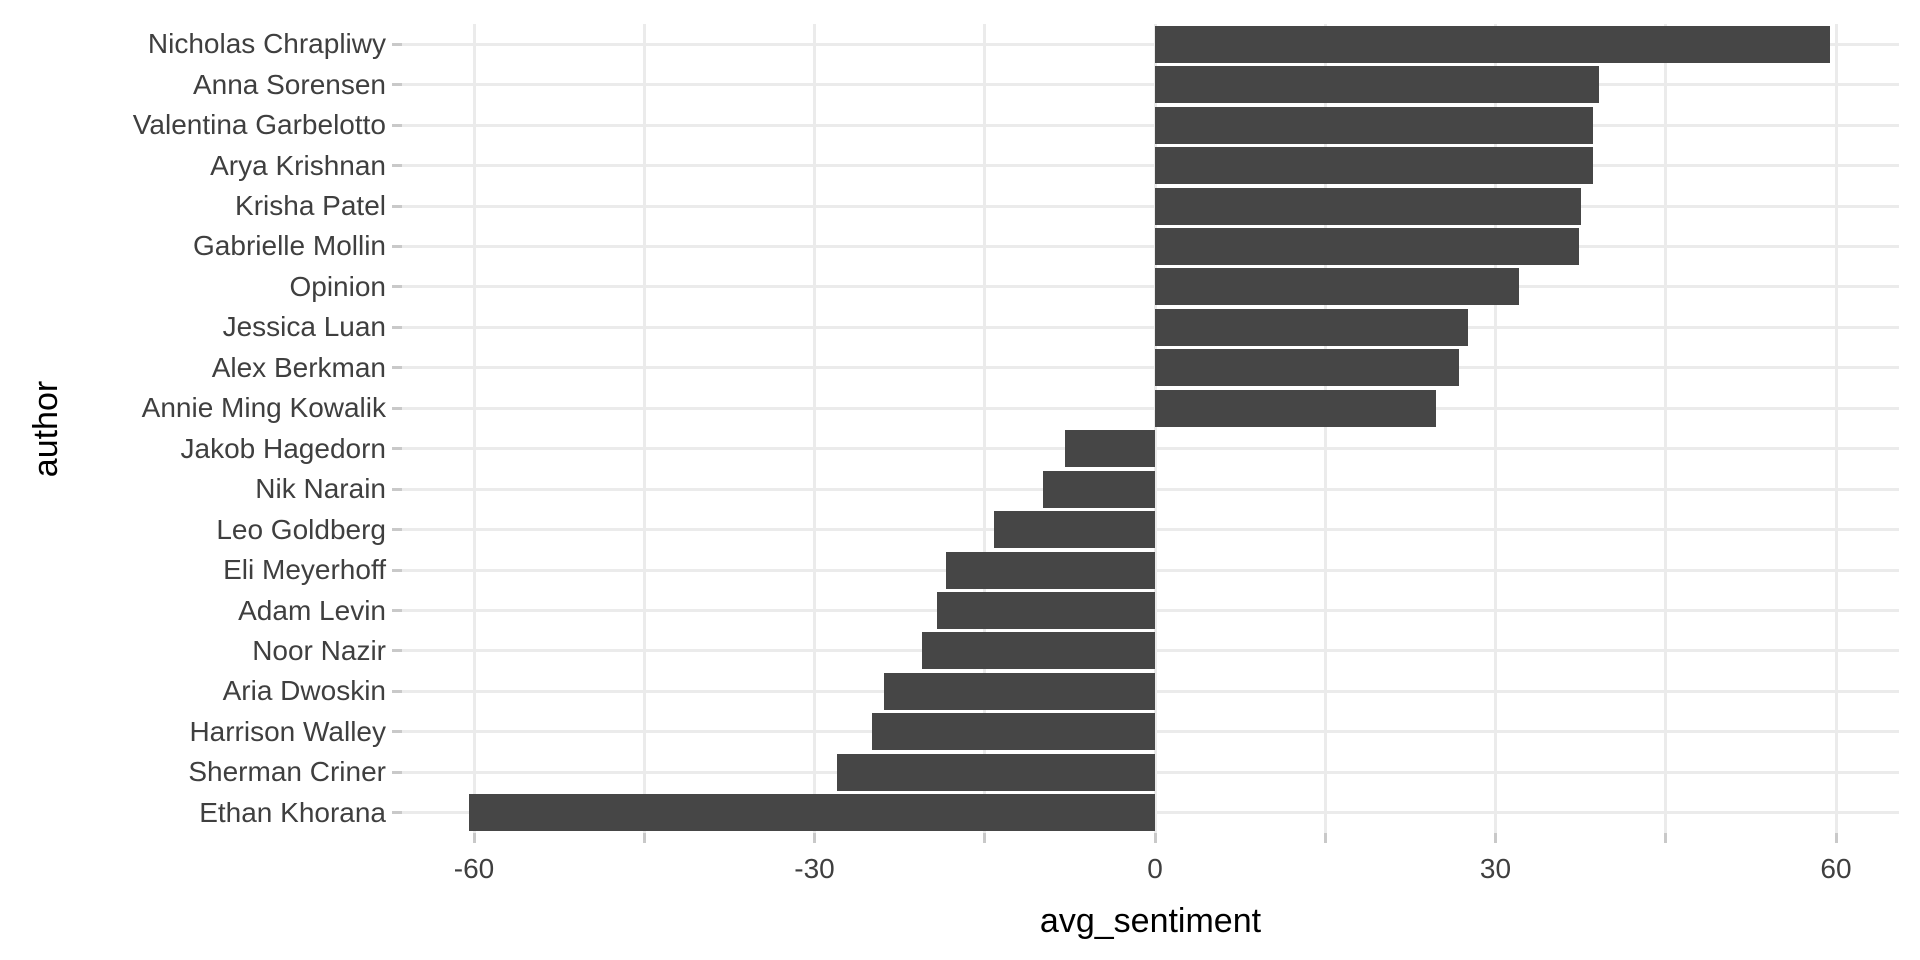 The width and height of the screenshot is (1920, 960). Describe the element at coordinates (337, 286) in the screenshot. I see `category-label: Opinion` at that location.